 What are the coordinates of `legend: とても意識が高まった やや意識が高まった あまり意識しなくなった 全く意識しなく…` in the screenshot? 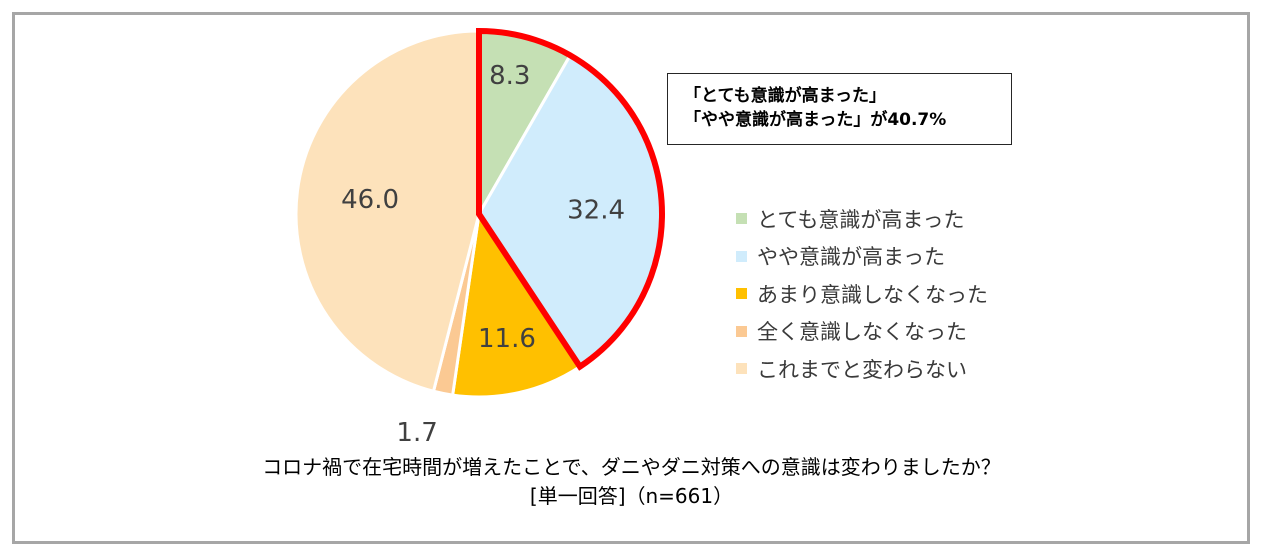 It's located at (862, 294).